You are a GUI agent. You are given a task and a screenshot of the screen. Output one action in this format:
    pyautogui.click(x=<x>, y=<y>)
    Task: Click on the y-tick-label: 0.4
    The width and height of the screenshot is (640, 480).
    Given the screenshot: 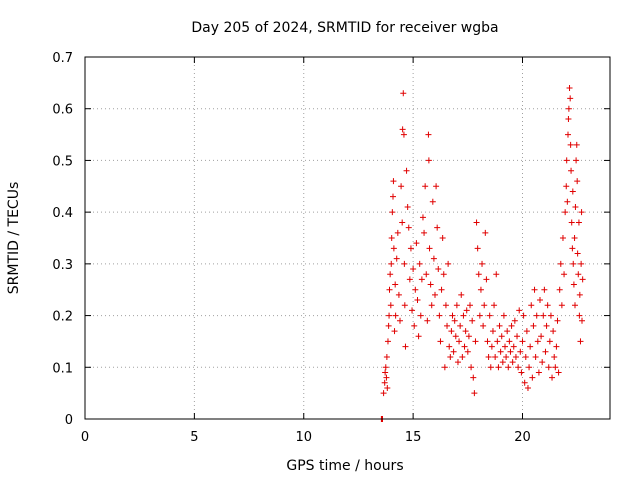 What is the action you would take?
    pyautogui.click(x=62, y=213)
    